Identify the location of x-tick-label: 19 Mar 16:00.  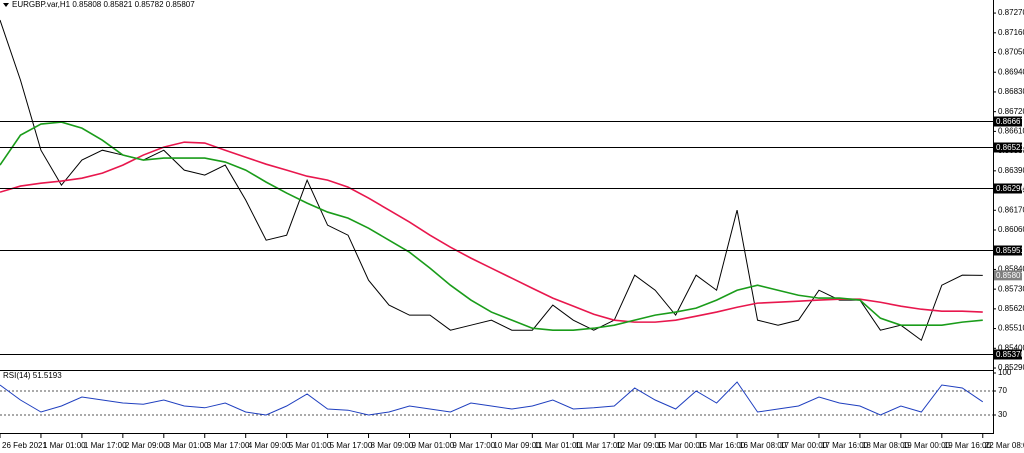
(968, 445).